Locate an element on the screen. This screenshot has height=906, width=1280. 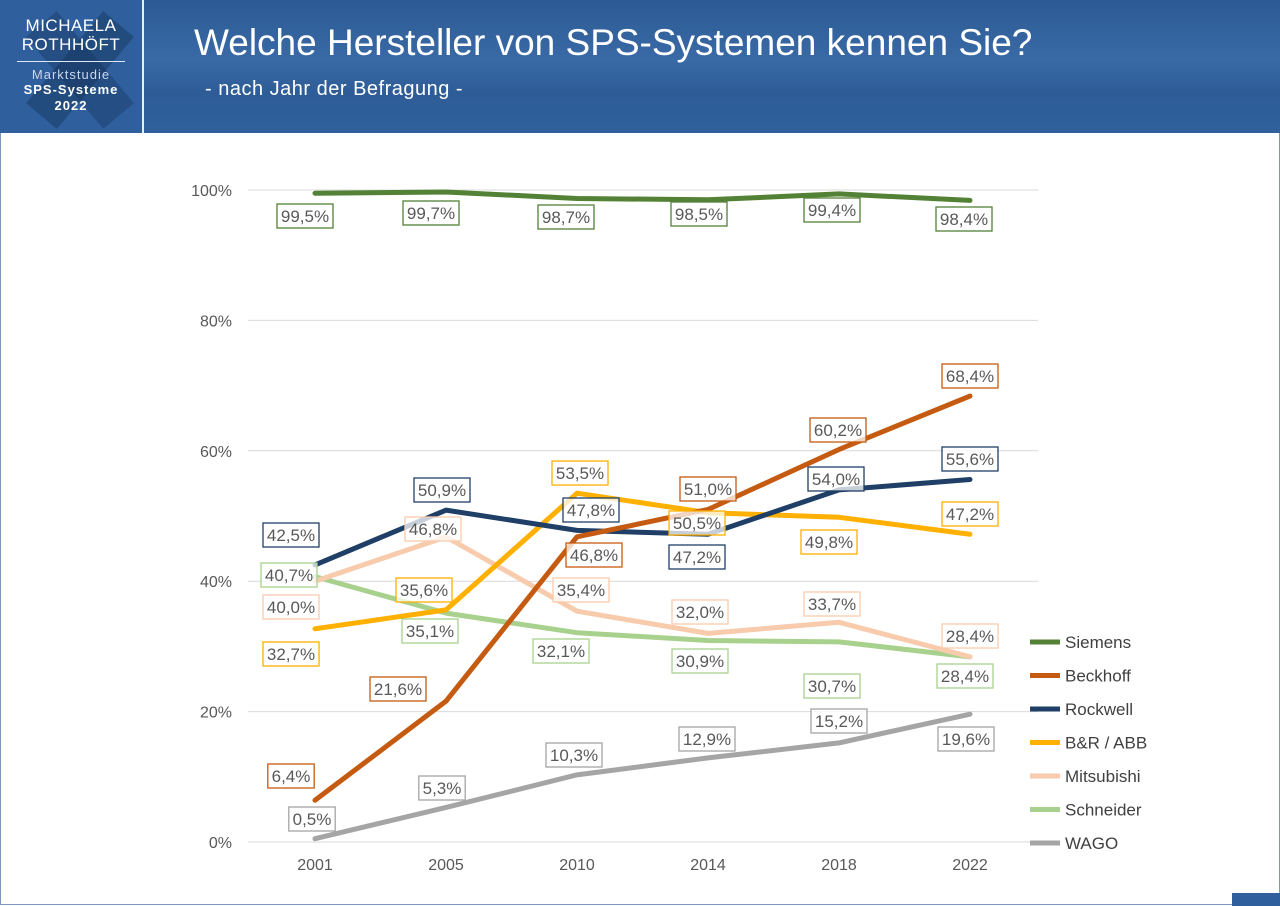
data-label: 21,6% is located at coordinates (398, 689).